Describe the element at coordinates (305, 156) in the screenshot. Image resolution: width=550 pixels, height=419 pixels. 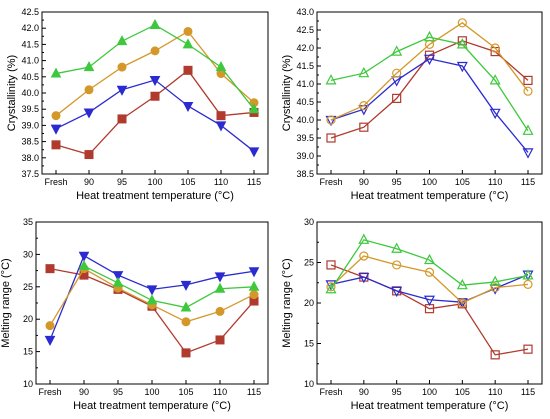
I see `y-tick-label: 39.0` at that location.